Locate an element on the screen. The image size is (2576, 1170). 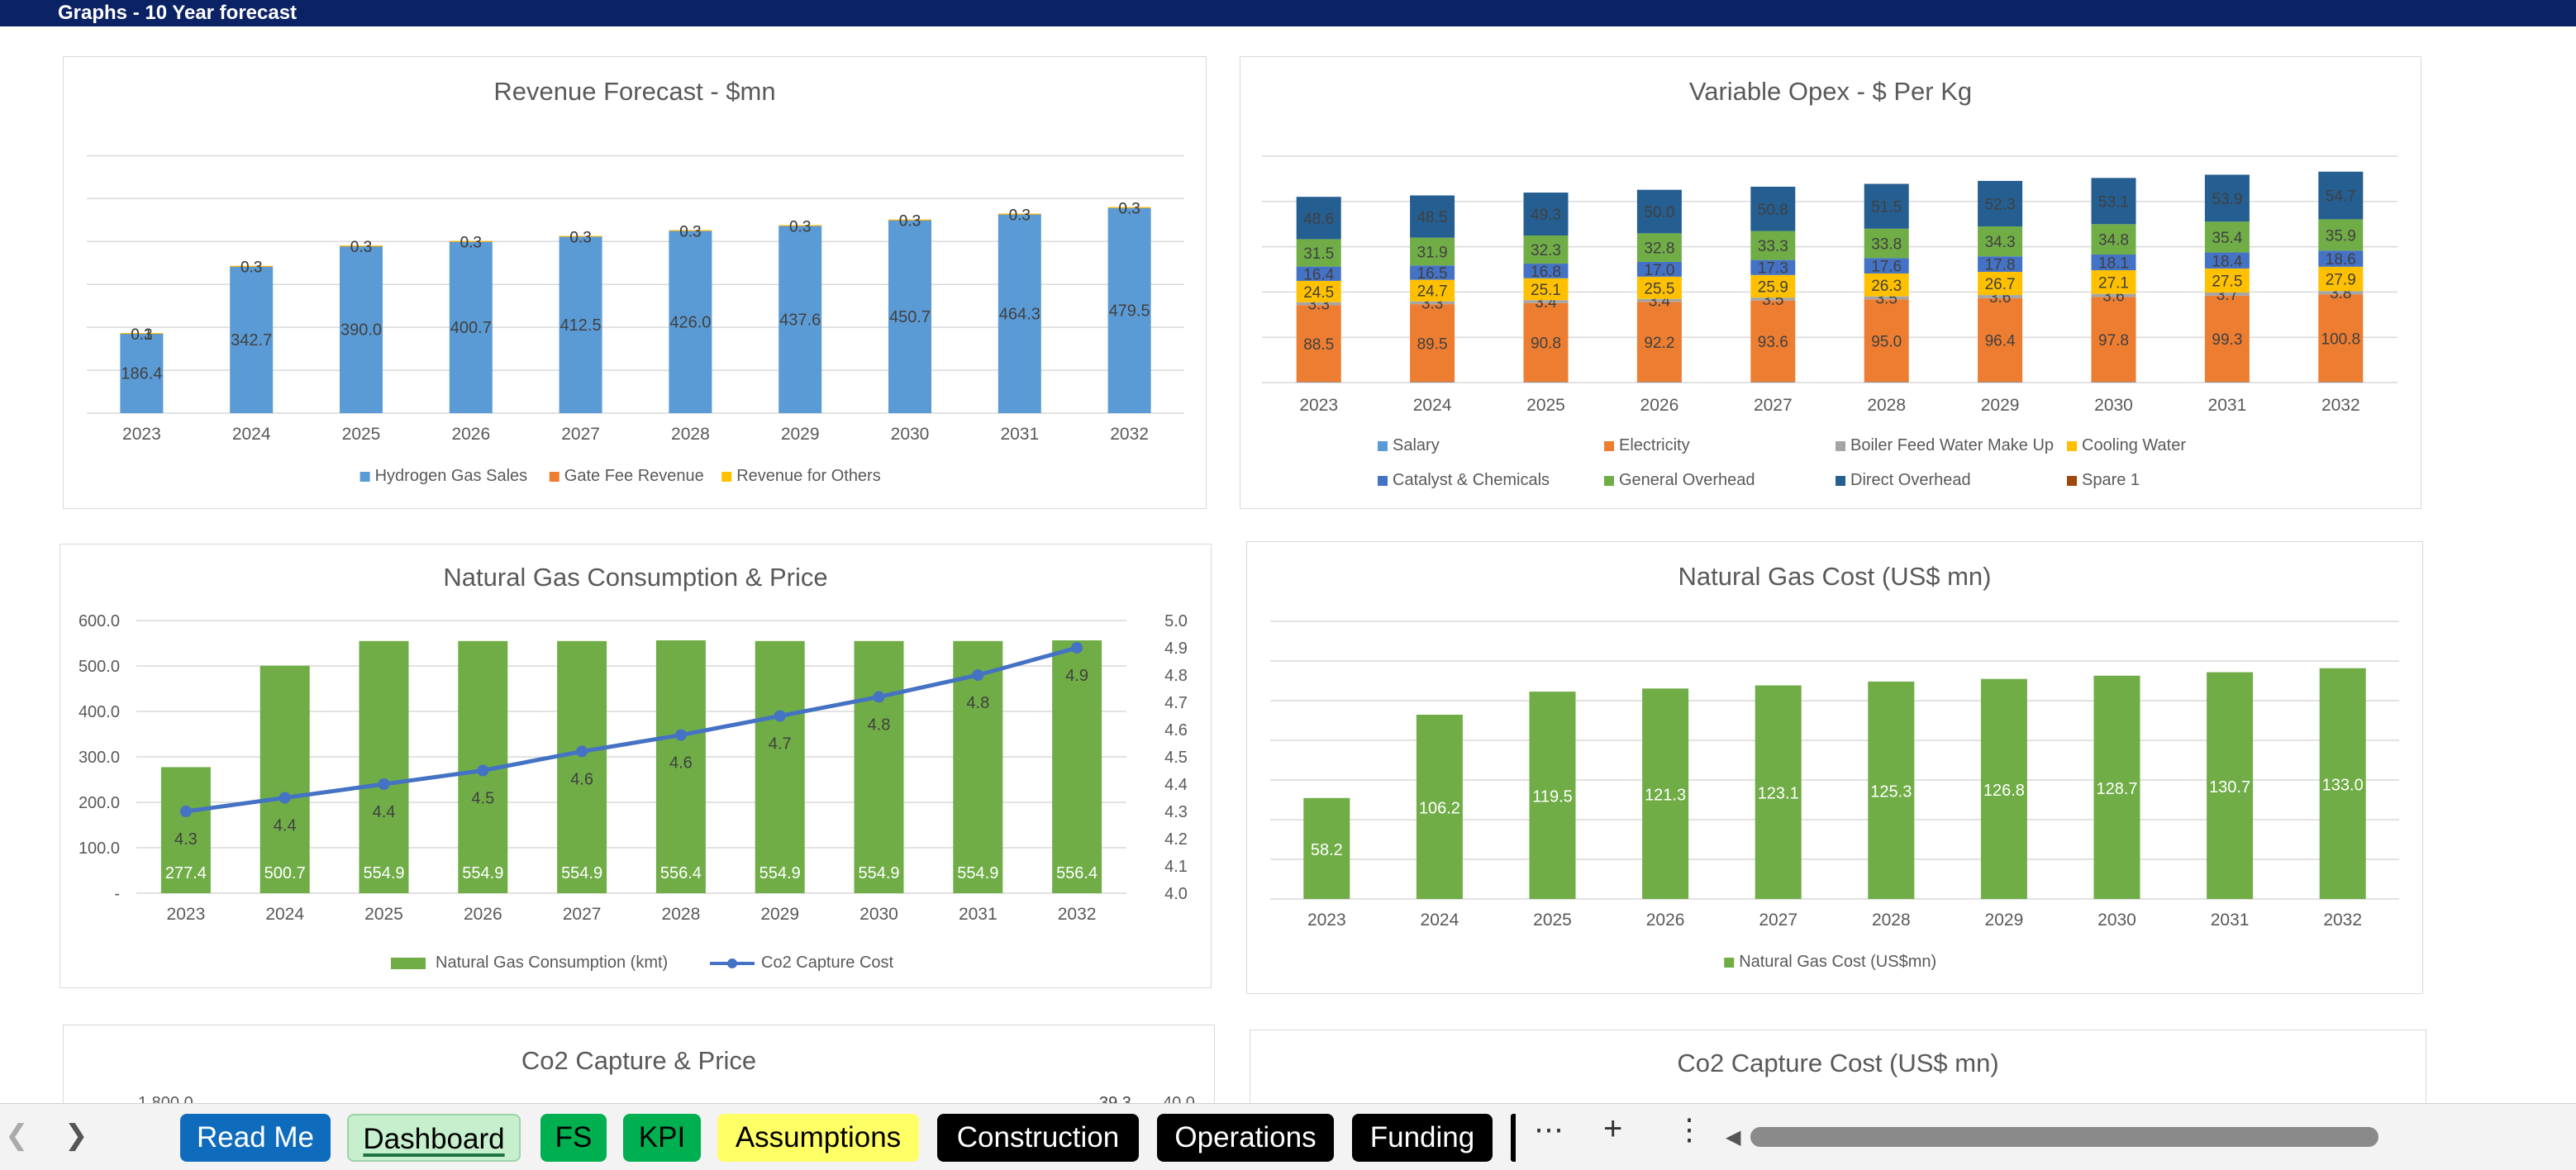
tab-construction: Construction is located at coordinates (1038, 1138).